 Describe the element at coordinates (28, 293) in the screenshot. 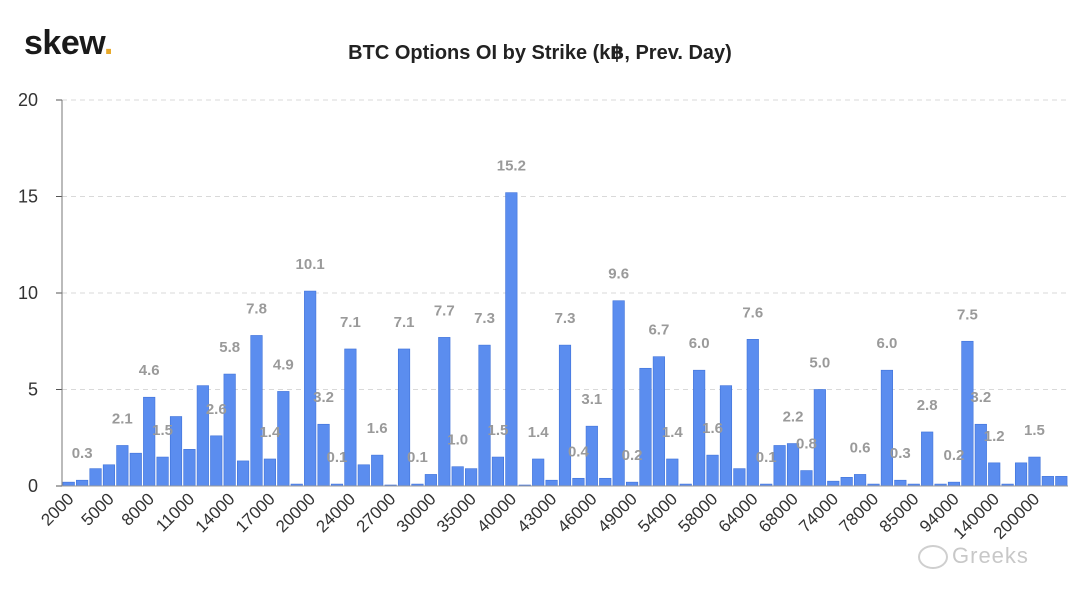

I see `y-tick-label: 10` at that location.